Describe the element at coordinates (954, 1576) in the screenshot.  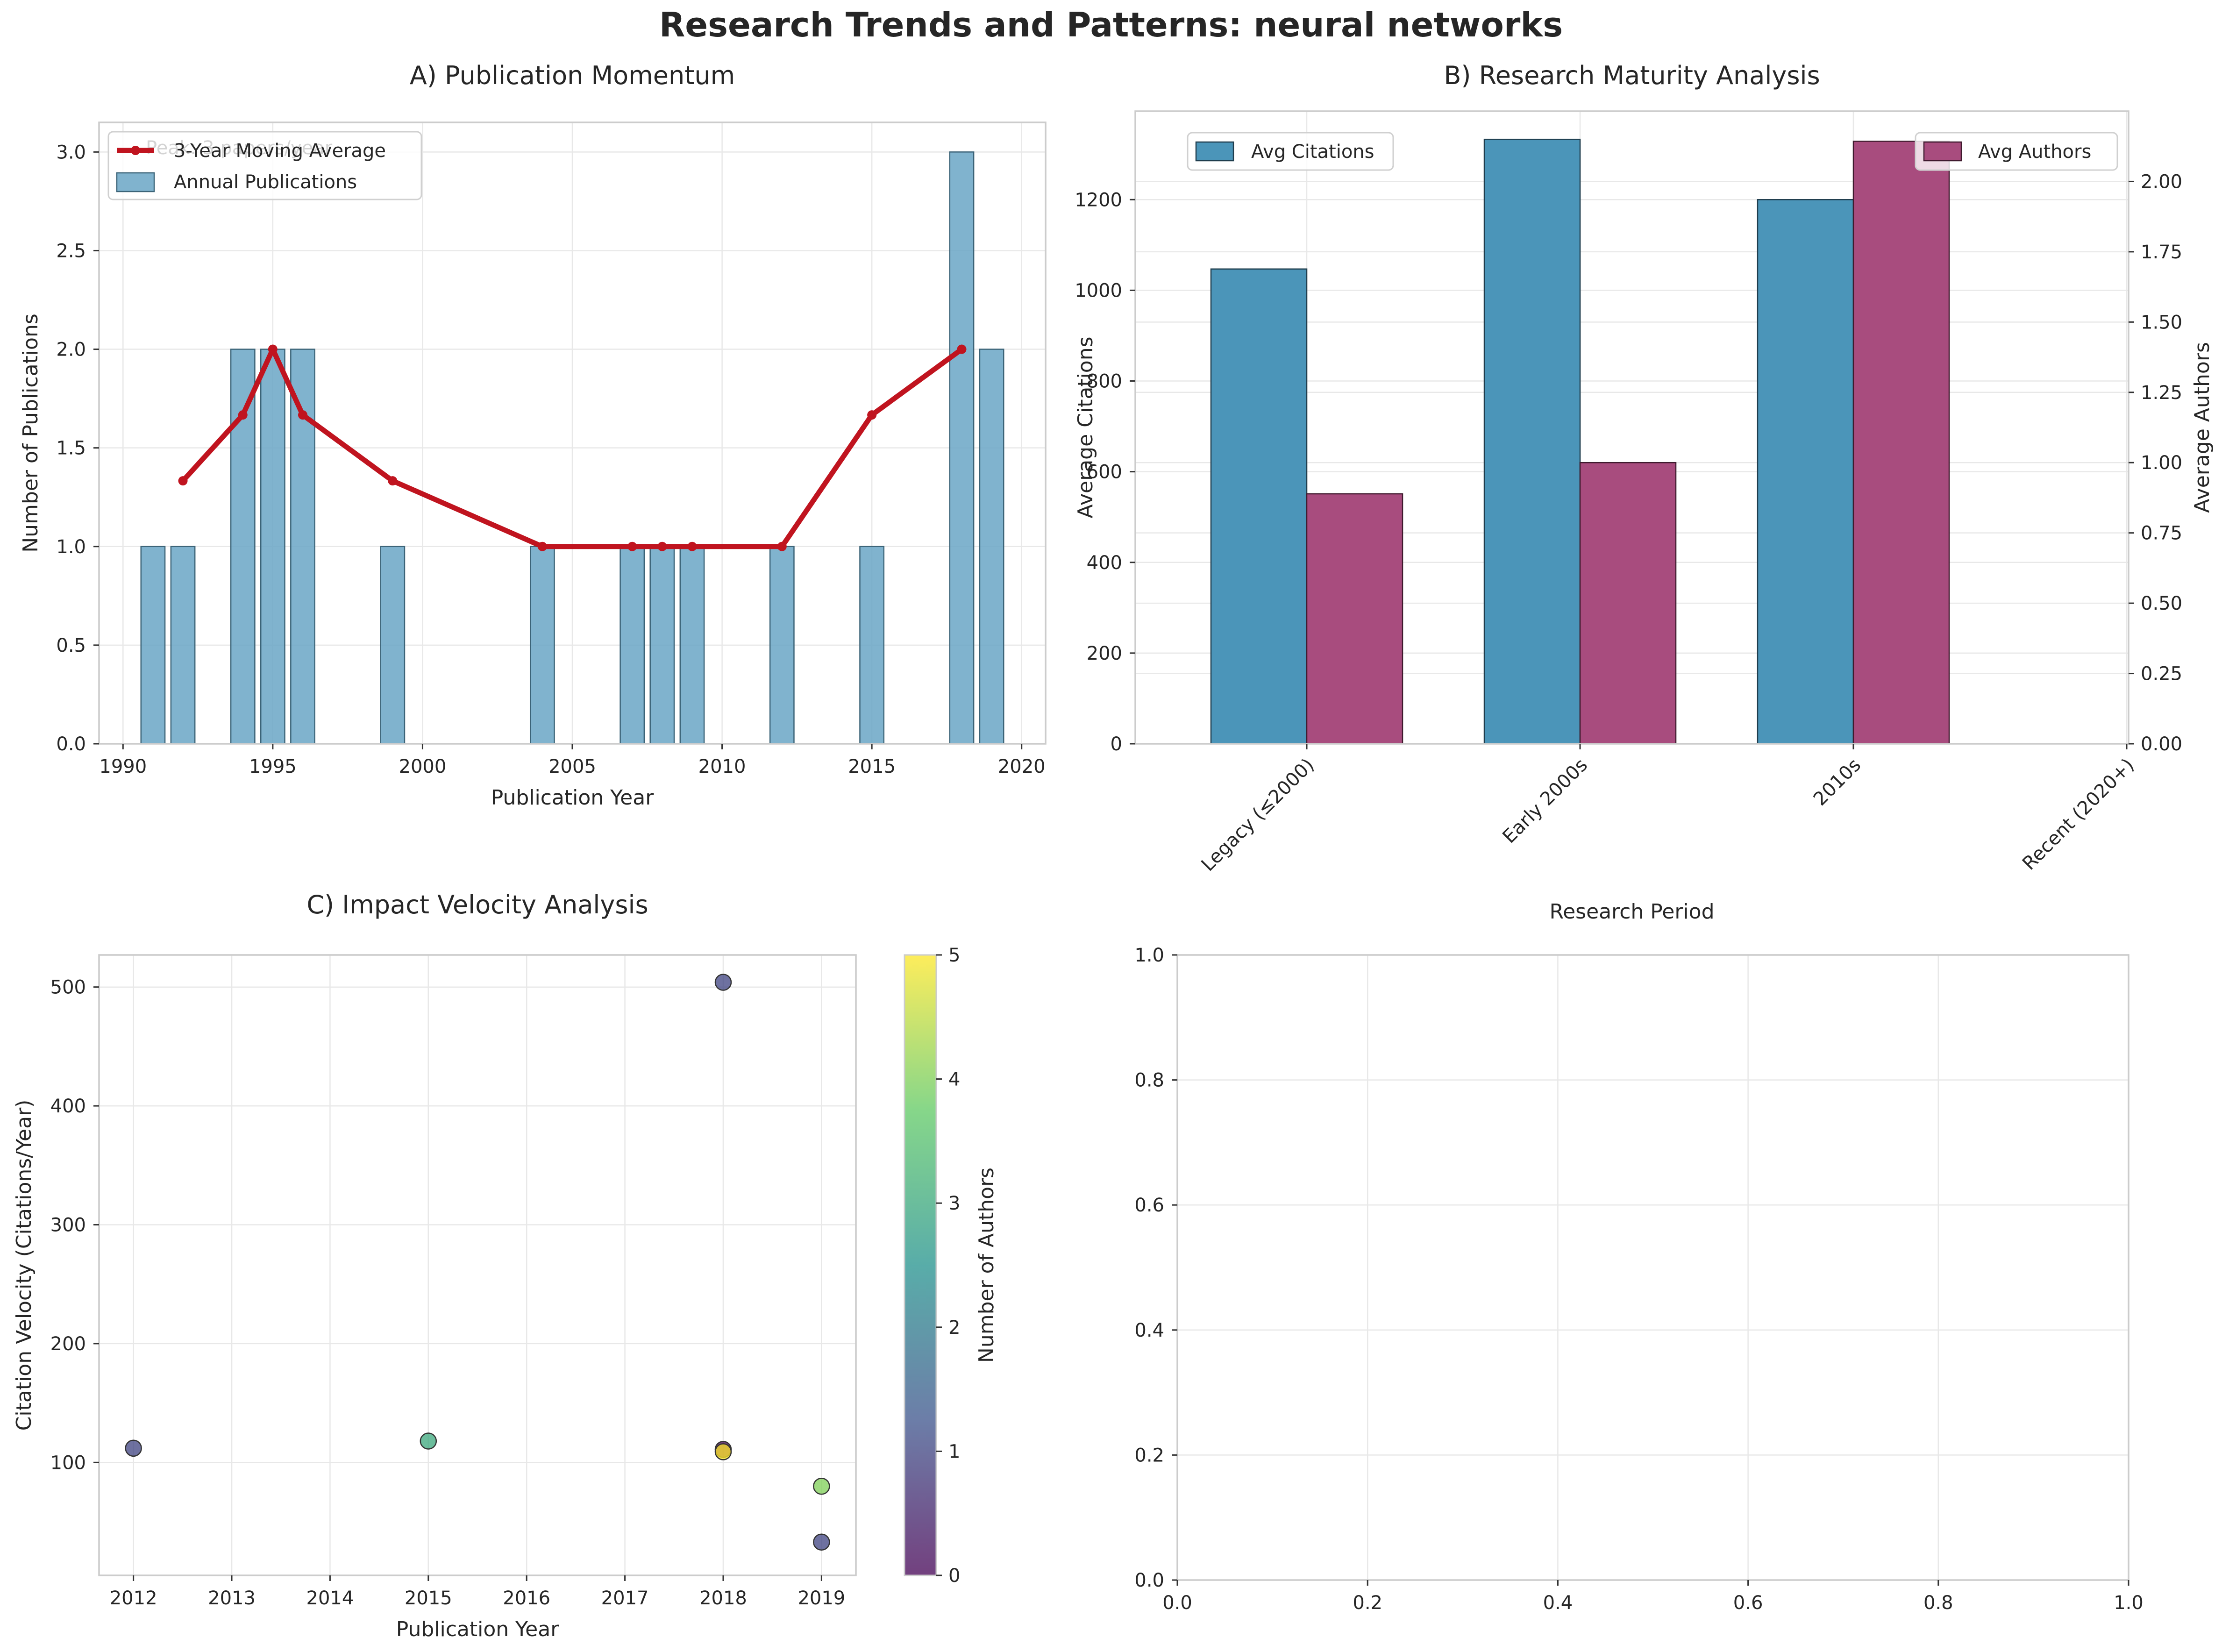
I see `c-colorbar-tick-label: 0` at that location.